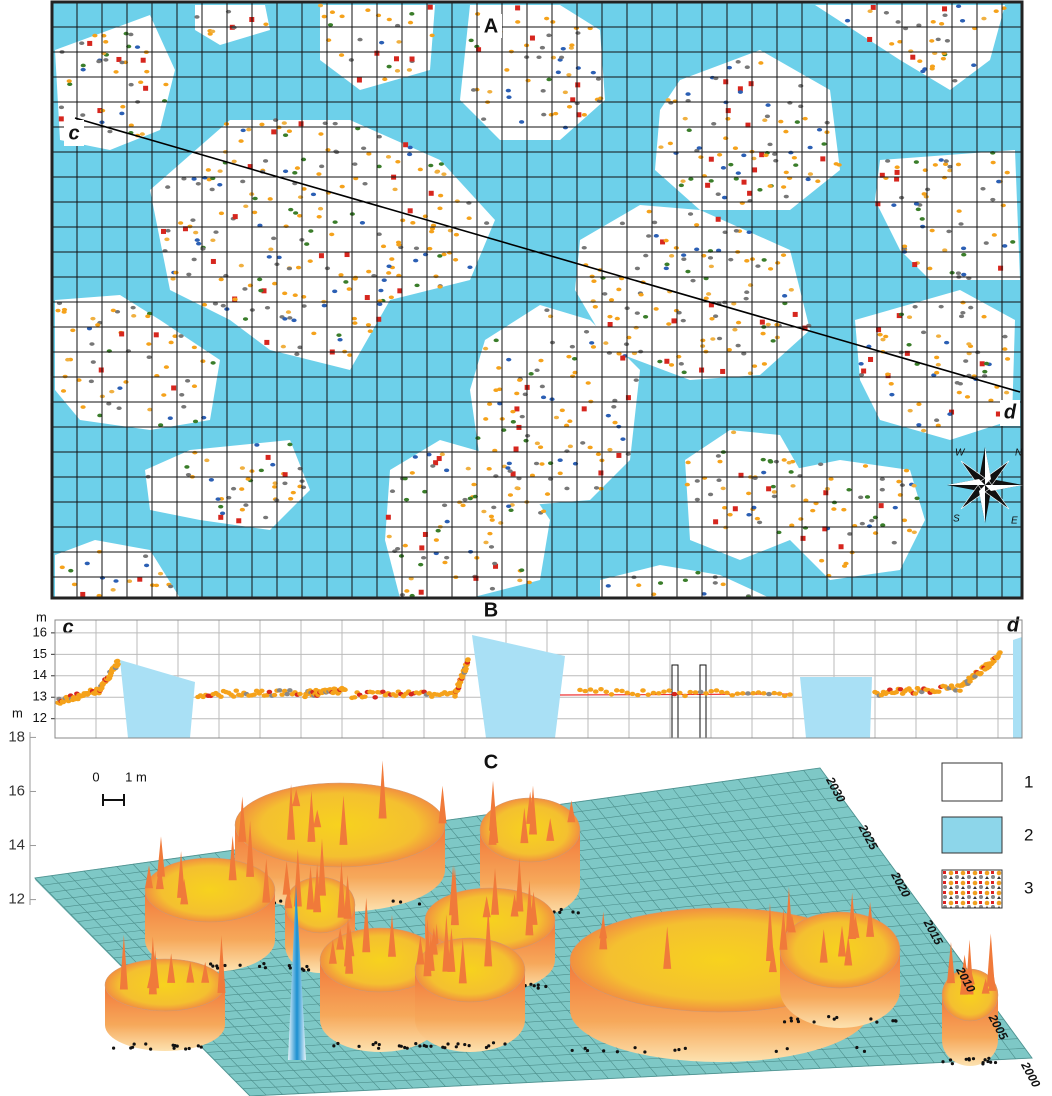 The image size is (1052, 1096). Describe the element at coordinates (22, 818) in the screenshot. I see `z-axis: 12 14 16 18` at that location.